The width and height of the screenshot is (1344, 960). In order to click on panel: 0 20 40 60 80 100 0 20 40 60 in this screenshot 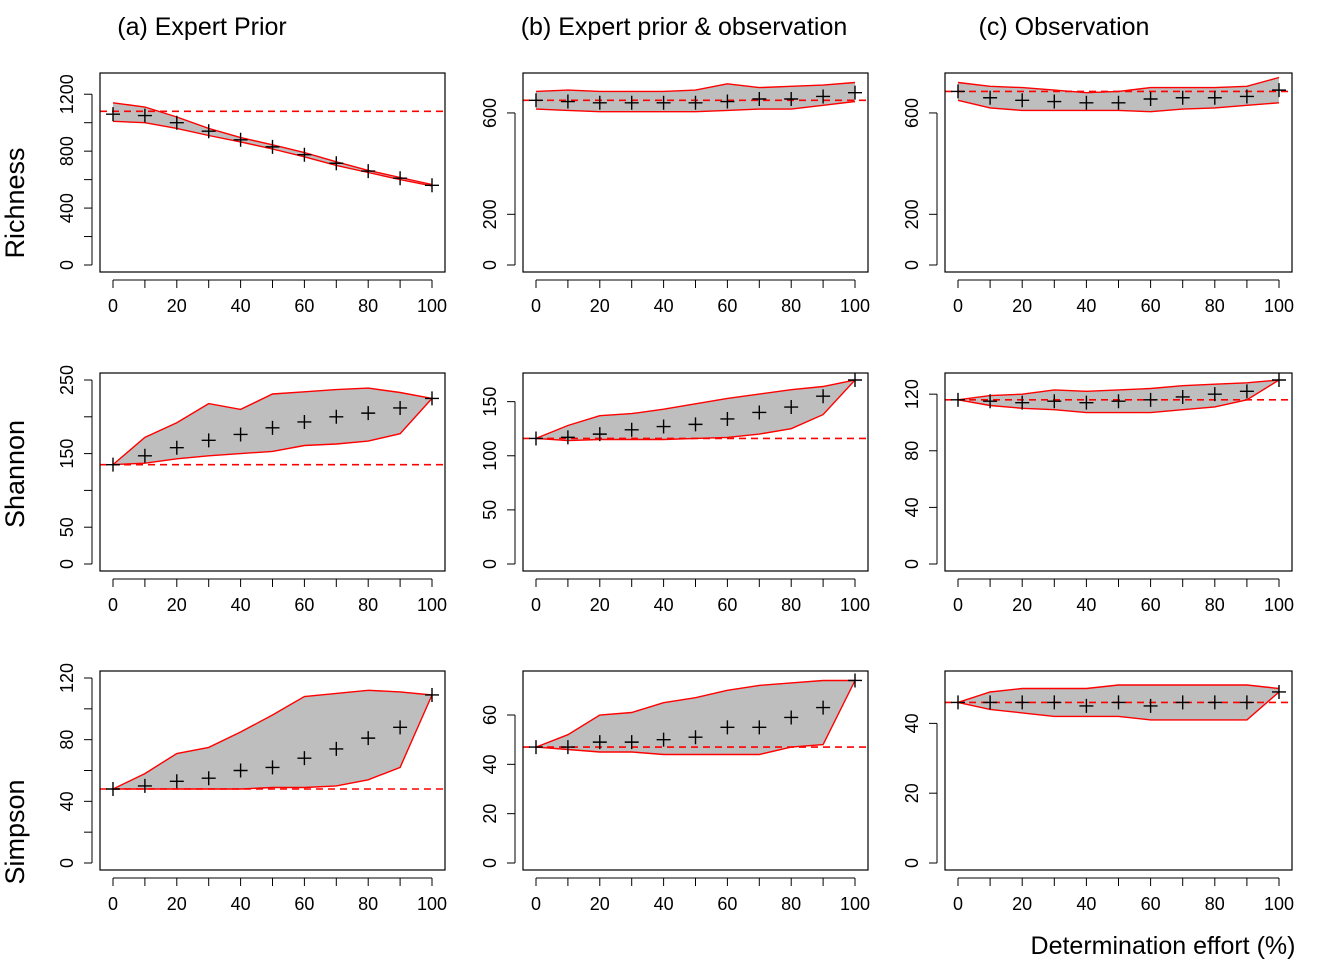, I will do `click(675, 792)`.